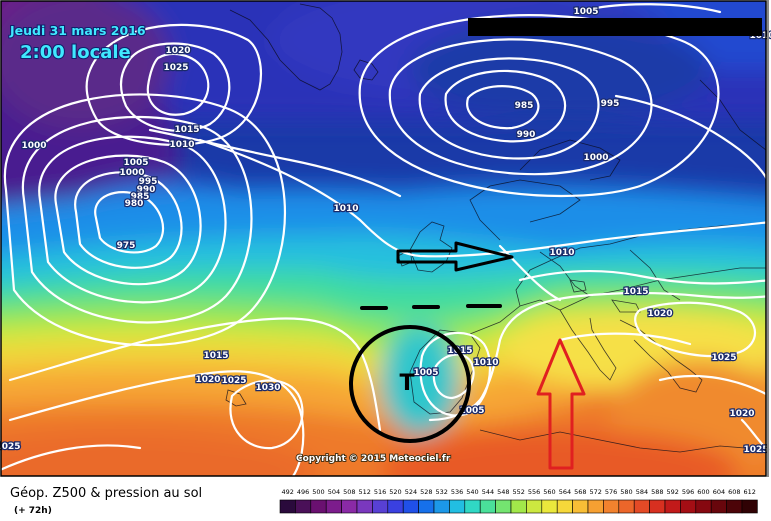 The height and width of the screenshot is (521, 771). I want to click on scale-label: 564, so click(565, 492).